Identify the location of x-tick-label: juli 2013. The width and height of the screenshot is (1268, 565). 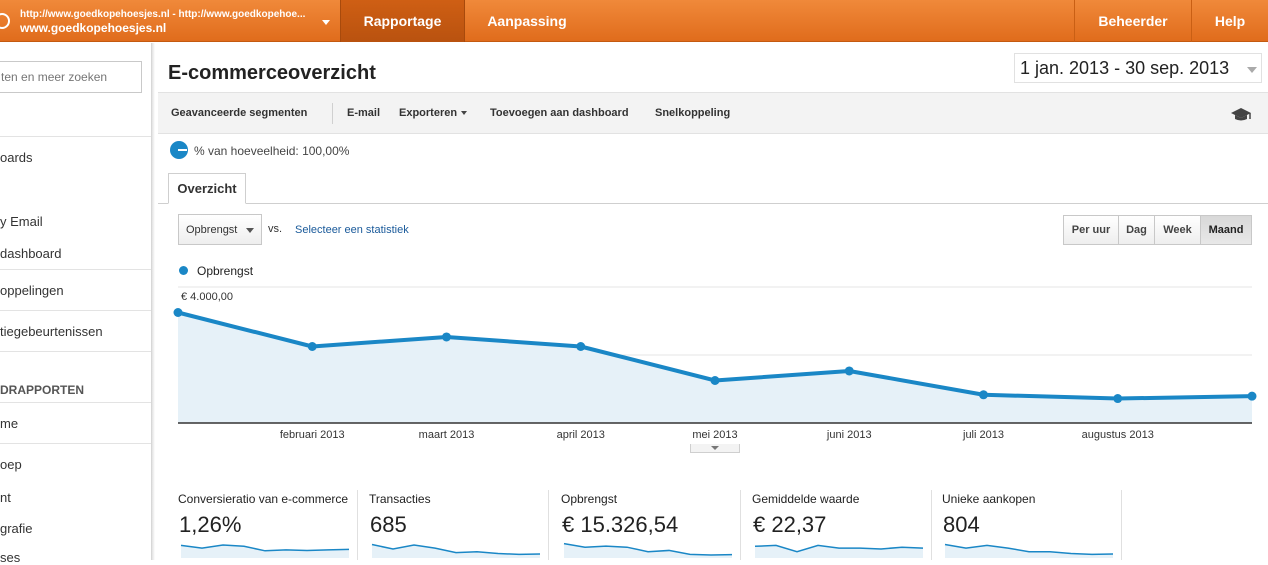
(983, 435).